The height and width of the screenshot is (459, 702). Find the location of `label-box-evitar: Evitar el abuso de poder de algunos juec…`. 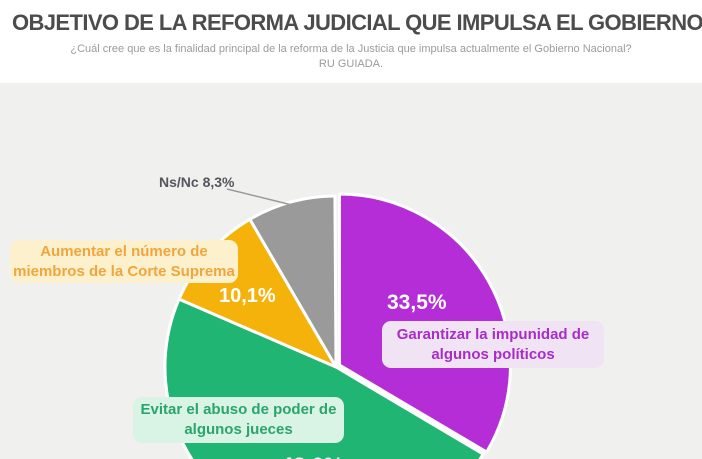

label-box-evitar: Evitar el abuso de poder de algunos juec… is located at coordinates (238, 420).